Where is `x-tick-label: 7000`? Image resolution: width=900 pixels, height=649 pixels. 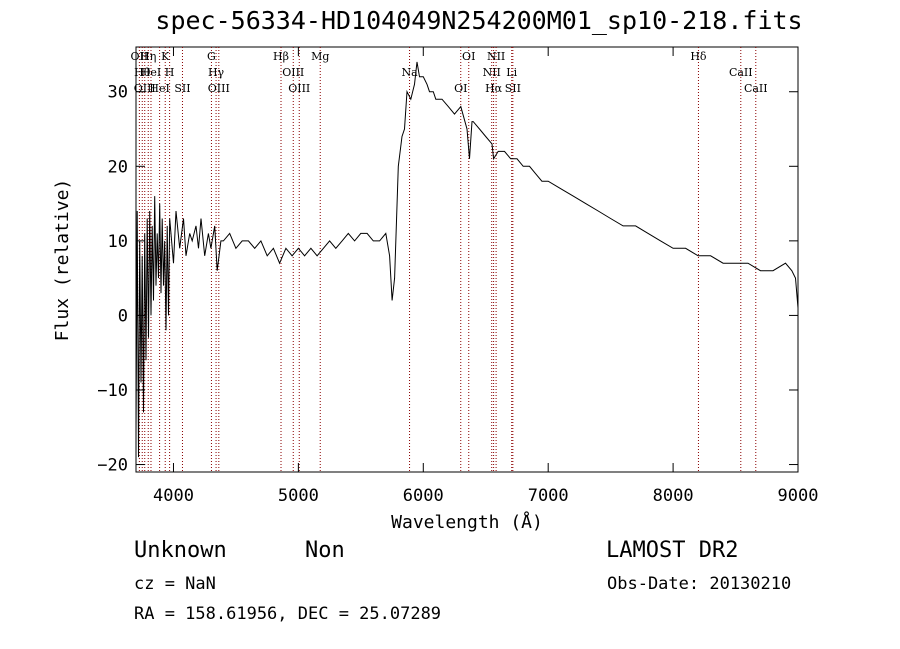
x-tick-label: 7000 is located at coordinates (548, 496).